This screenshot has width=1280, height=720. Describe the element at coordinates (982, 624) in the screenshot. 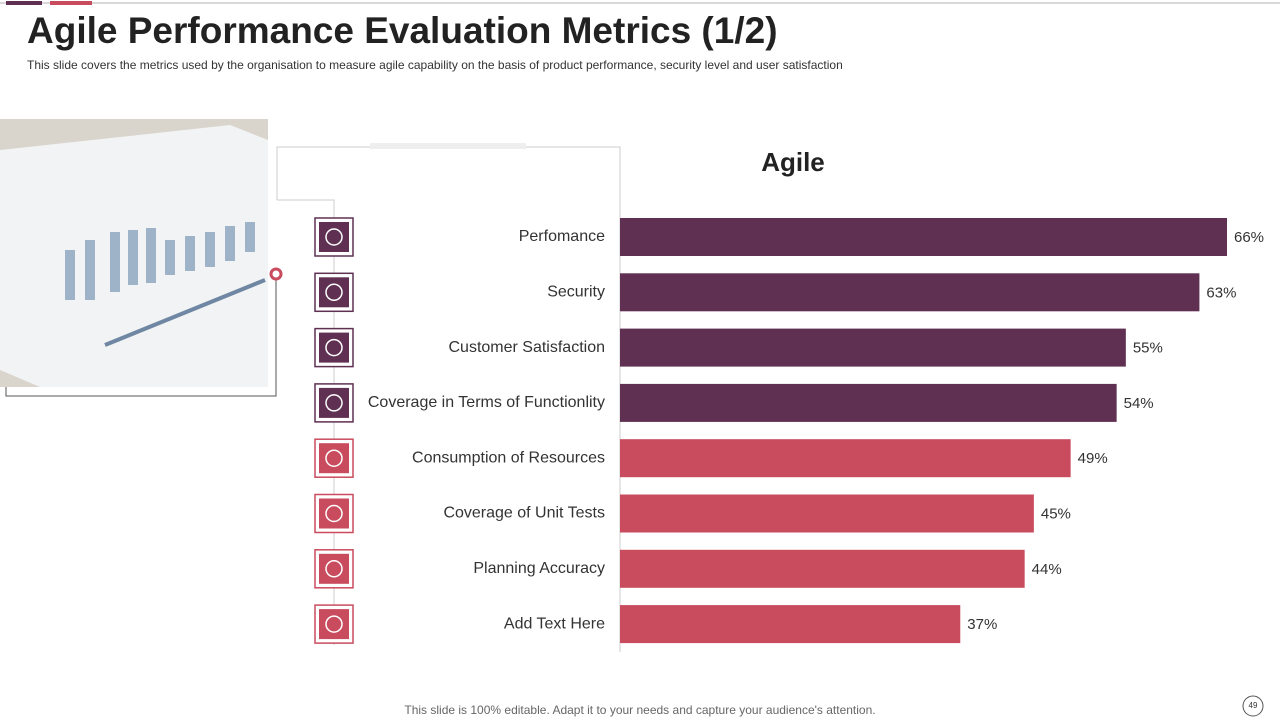

I see `value-label: 37%` at that location.